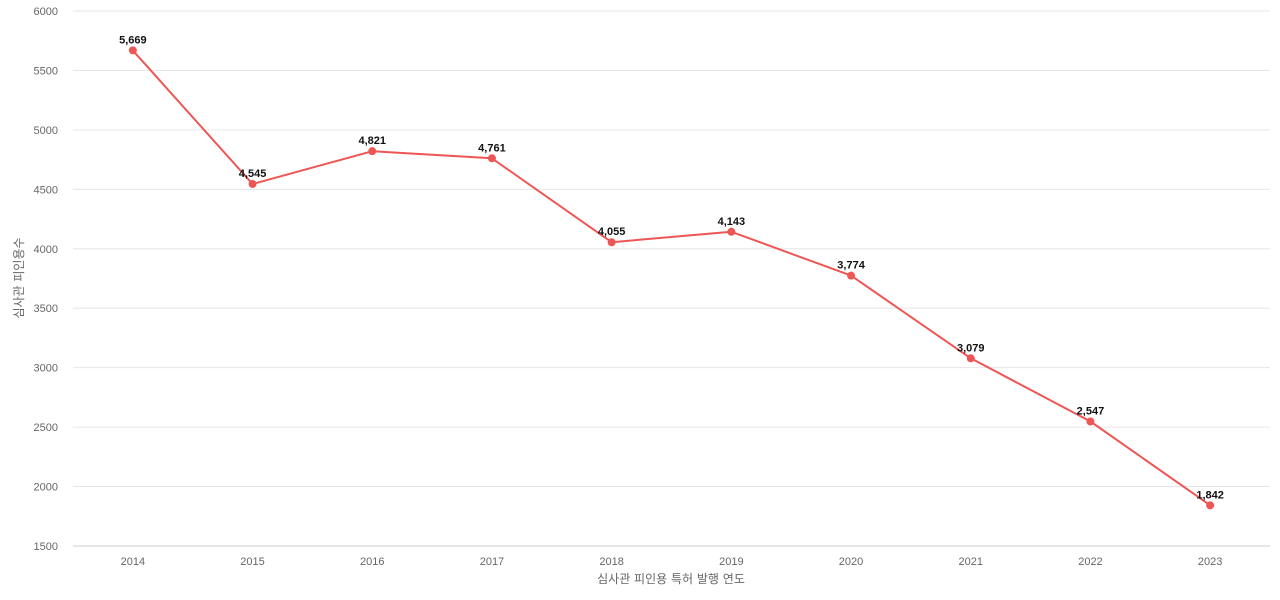 The height and width of the screenshot is (600, 1280). I want to click on y-axis-title: 심사관 피인용수, so click(19, 277).